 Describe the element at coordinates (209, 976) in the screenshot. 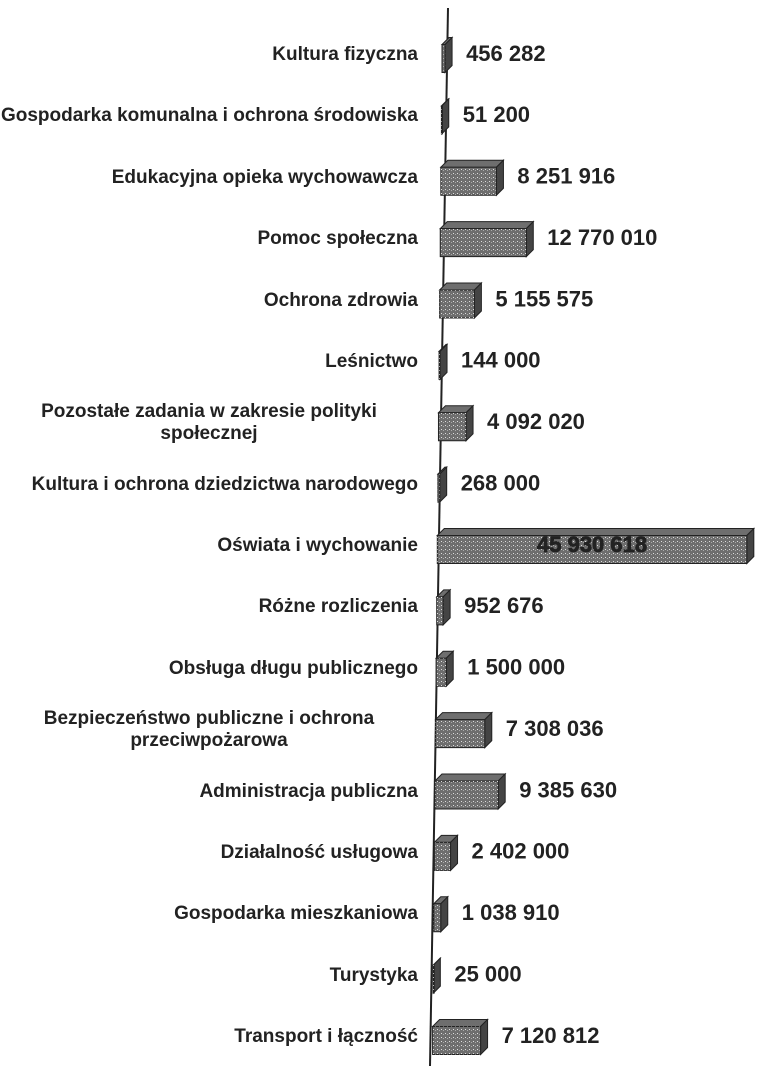

I see `category-label: Turystyka` at that location.